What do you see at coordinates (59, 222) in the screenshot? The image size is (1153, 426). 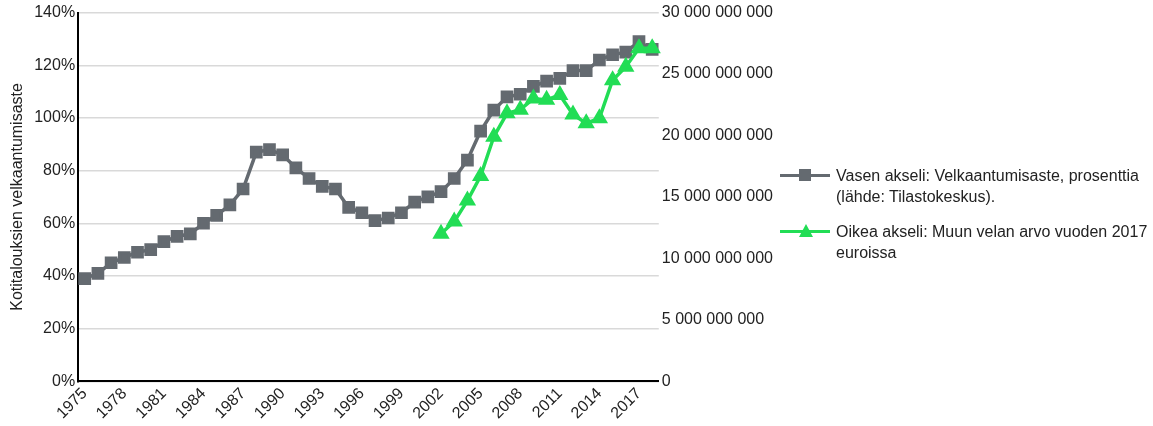 I see `y-tick-label: 60%` at bounding box center [59, 222].